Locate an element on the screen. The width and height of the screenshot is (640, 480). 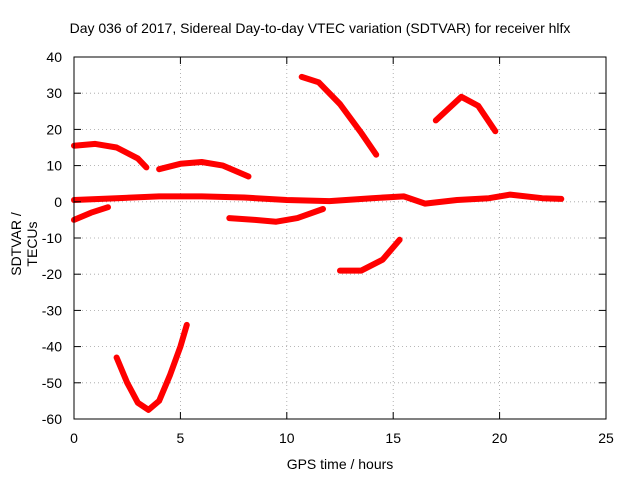
x-axis-label: GPS time / hours is located at coordinates (340, 464).